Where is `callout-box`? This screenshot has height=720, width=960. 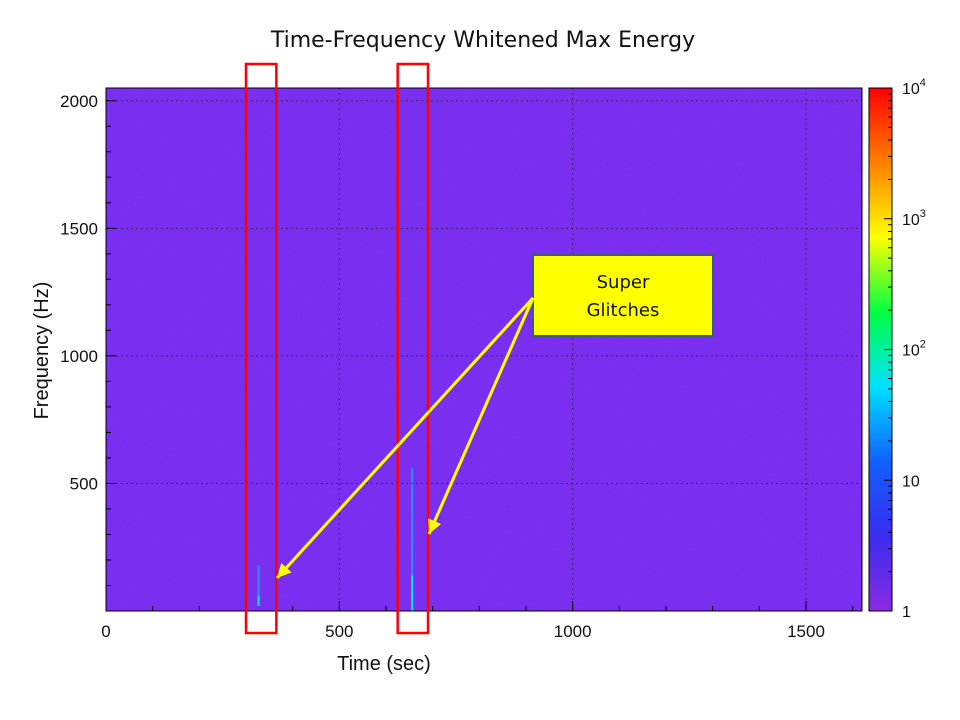
callout-box is located at coordinates (623, 295).